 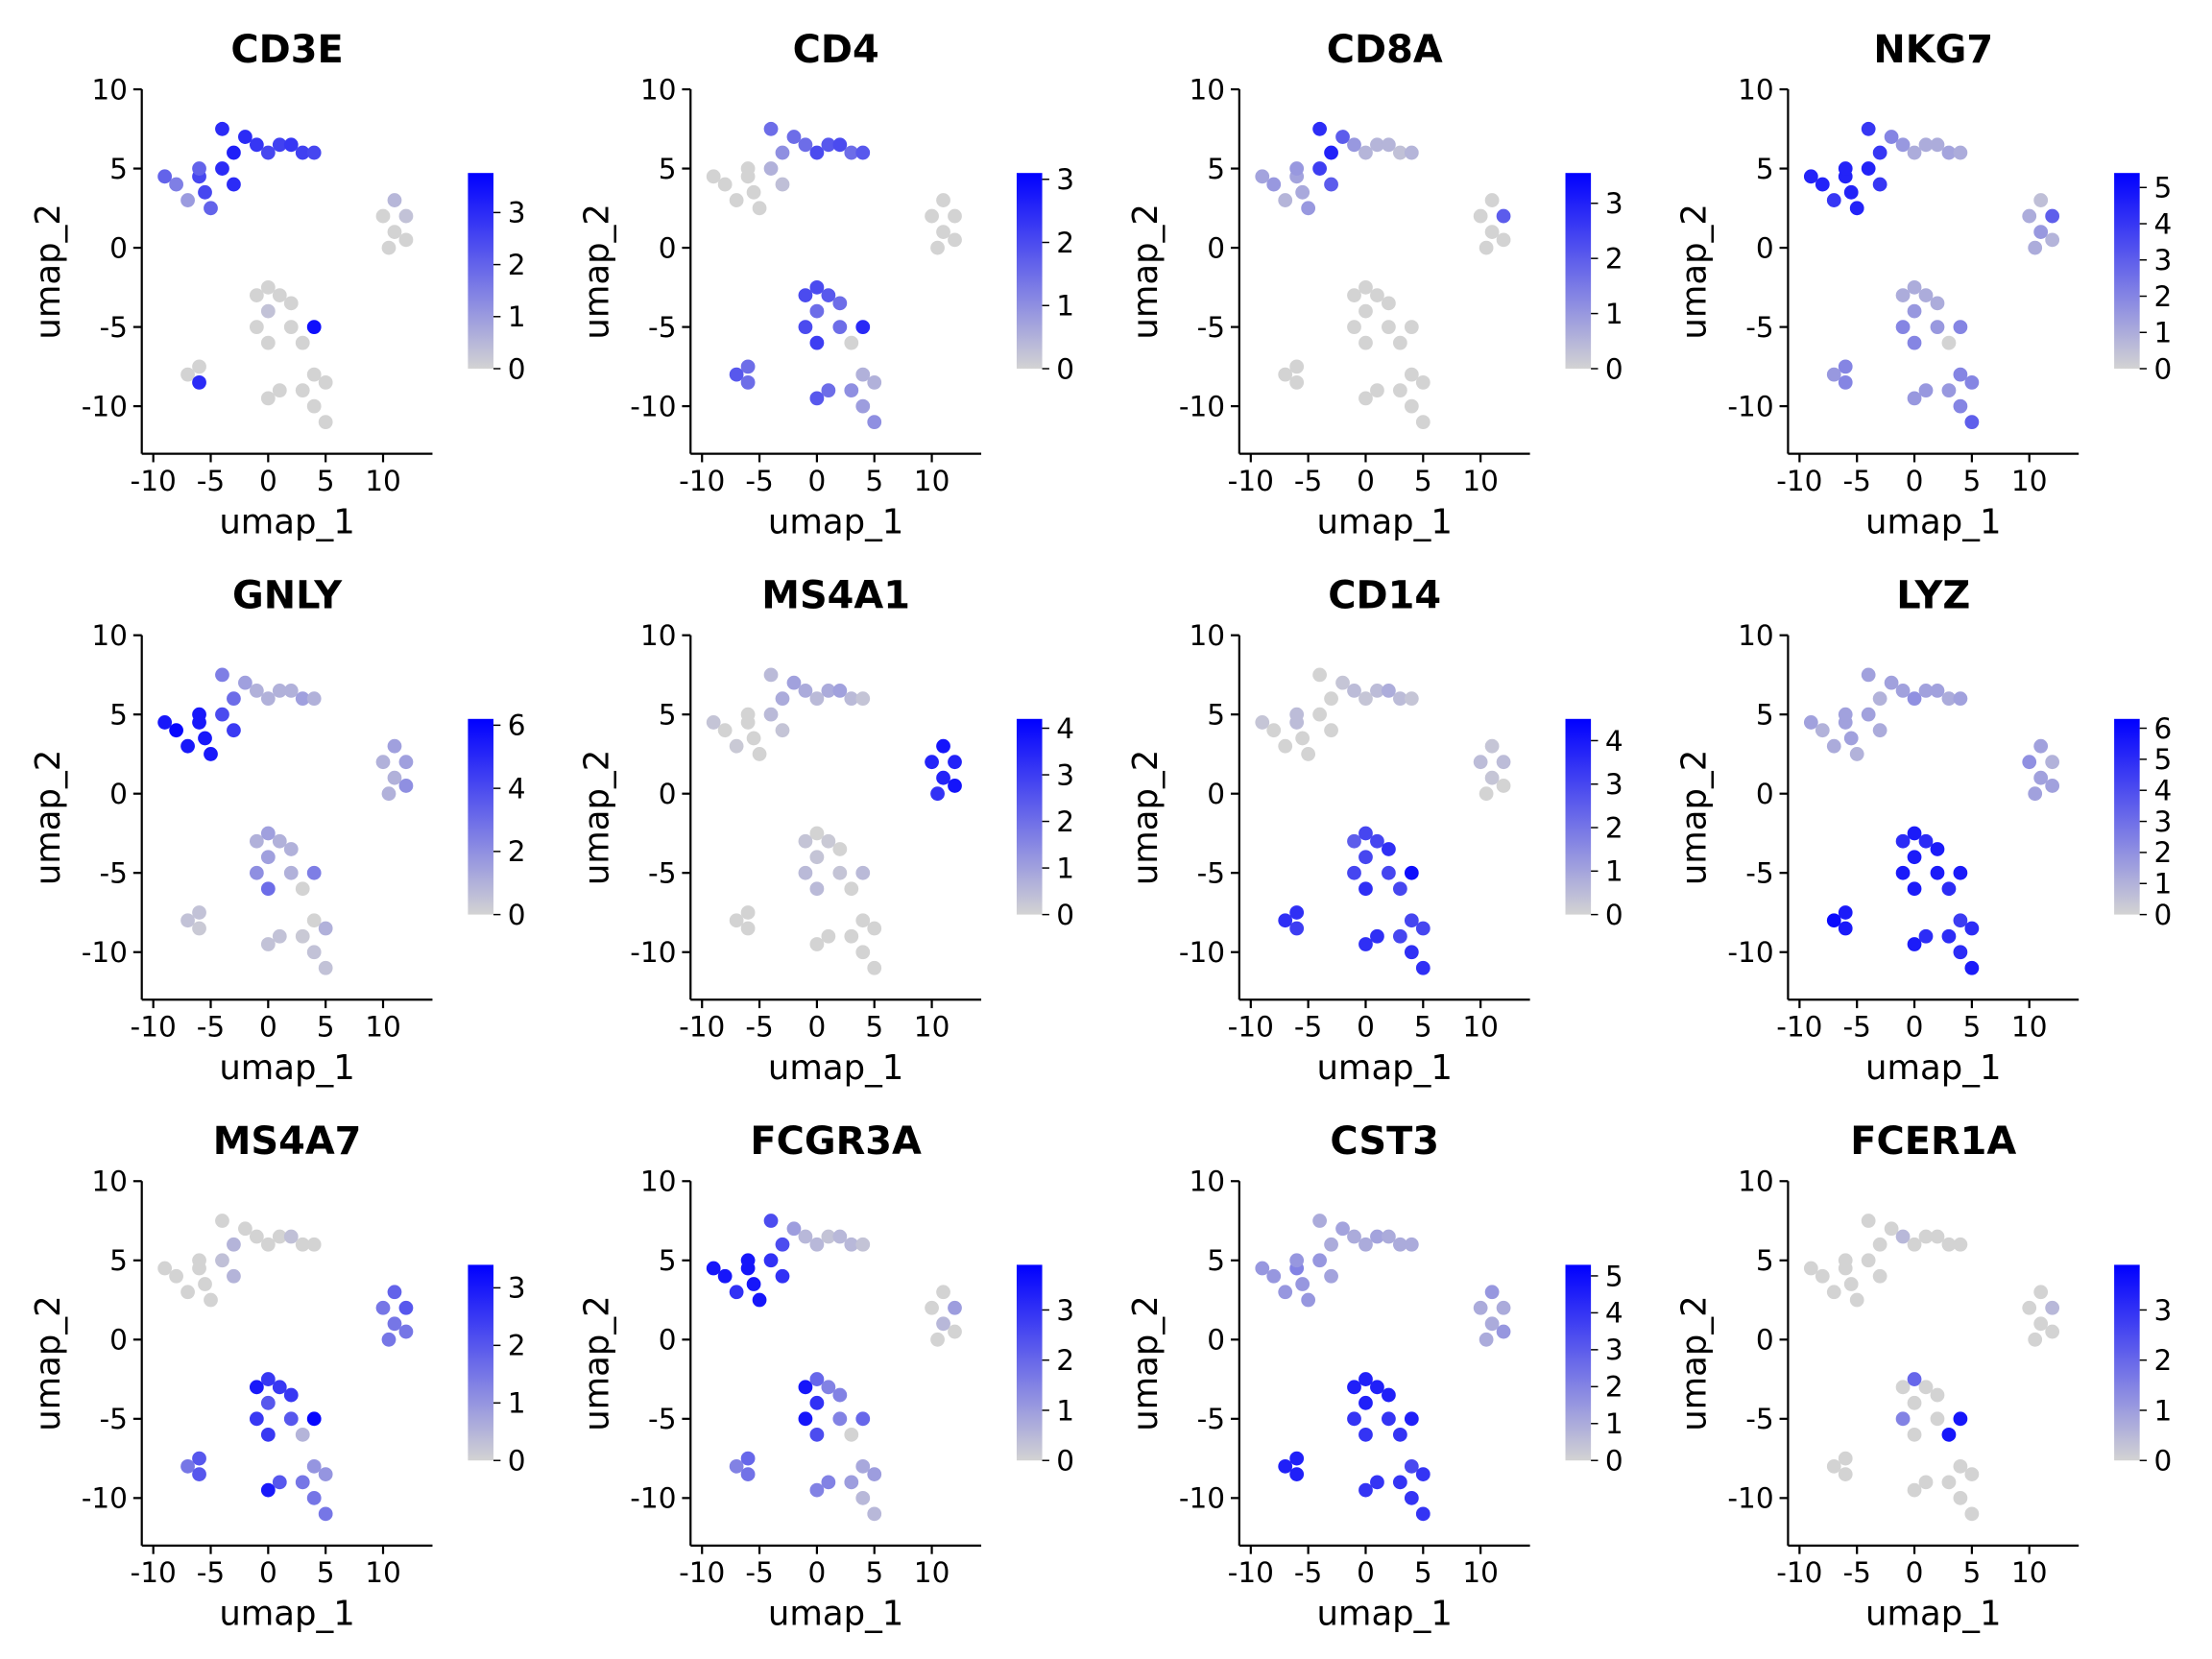 I want to click on colorbar-tick-label: 6, so click(x=517, y=725).